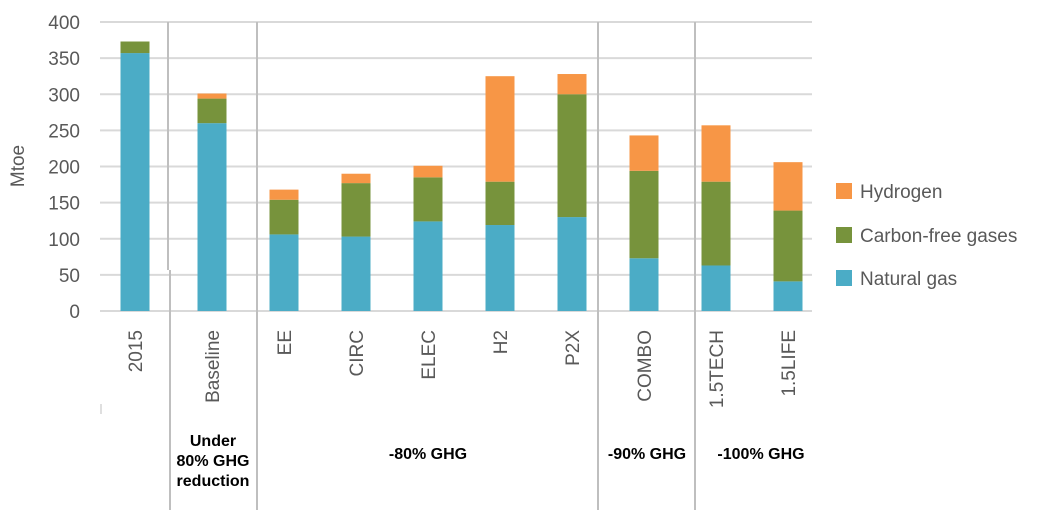 Image resolution: width=1040 pixels, height=510 pixels. Describe the element at coordinates (647, 454) in the screenshot. I see `group-label: -90% GHG` at that location.